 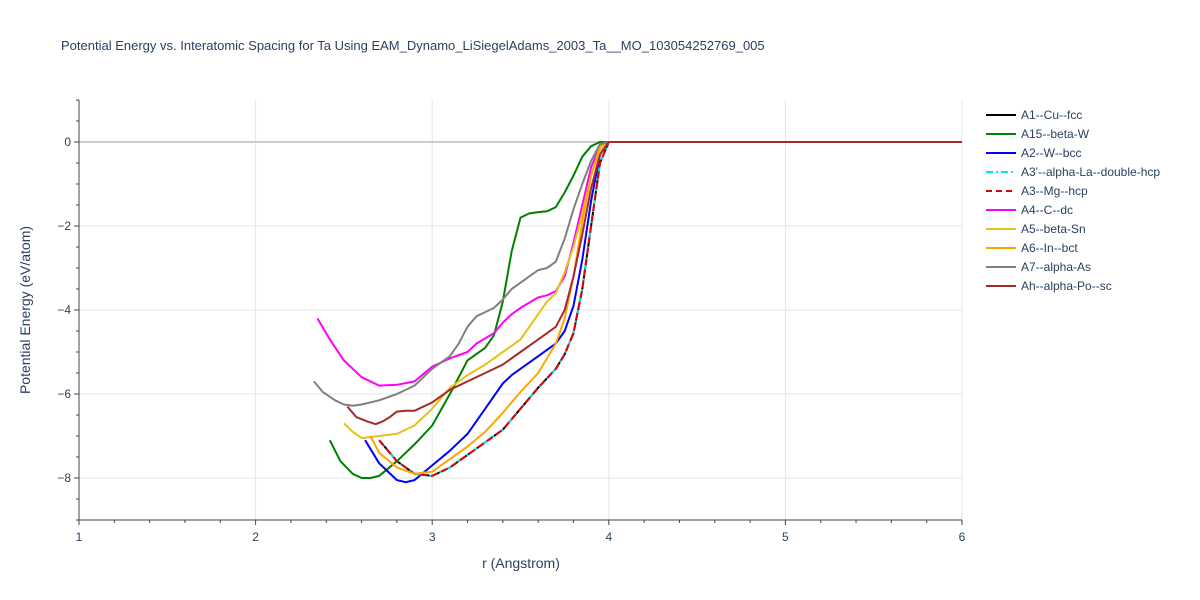 What do you see at coordinates (1056, 267) in the screenshot?
I see `legend-label: A7--alpha-As` at bounding box center [1056, 267].